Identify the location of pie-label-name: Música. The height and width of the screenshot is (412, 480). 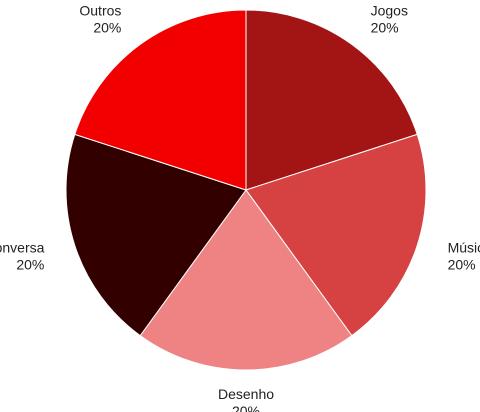
(464, 248).